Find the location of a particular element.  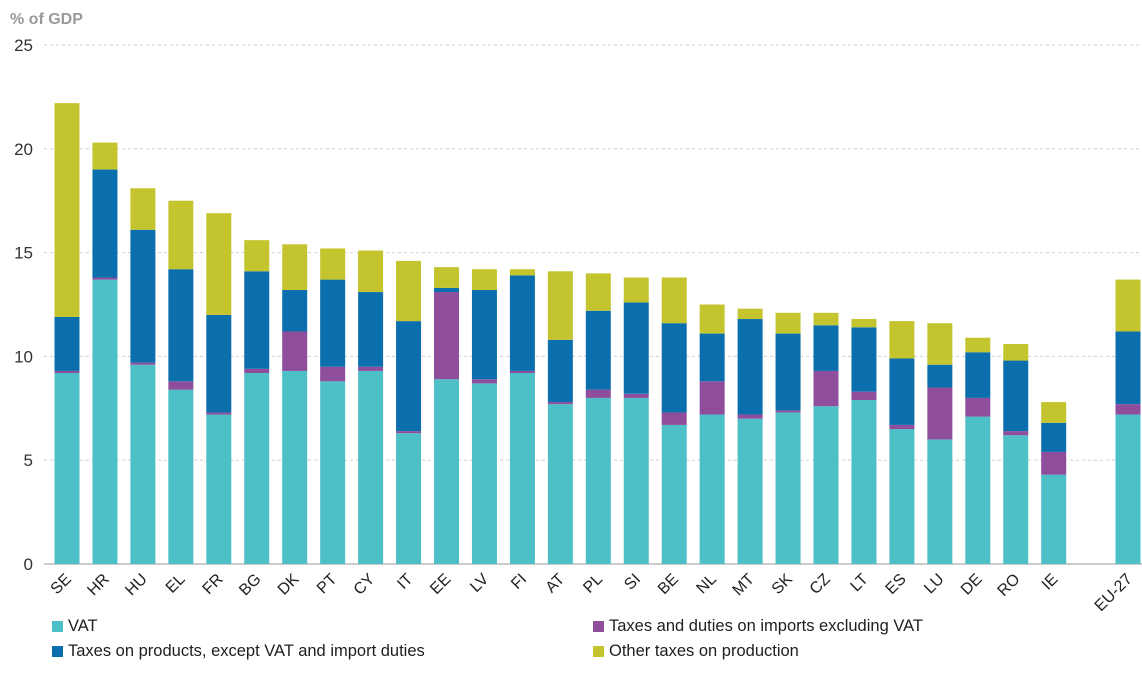

x-tick-label: MT is located at coordinates (744, 585).